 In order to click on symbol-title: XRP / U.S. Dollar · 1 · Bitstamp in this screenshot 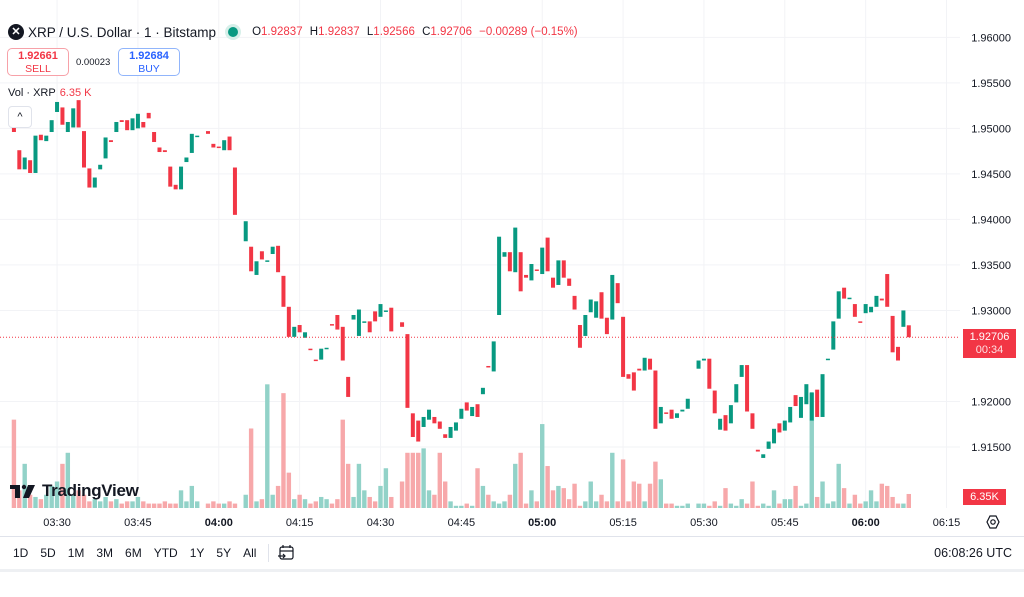, I will do `click(122, 32)`.